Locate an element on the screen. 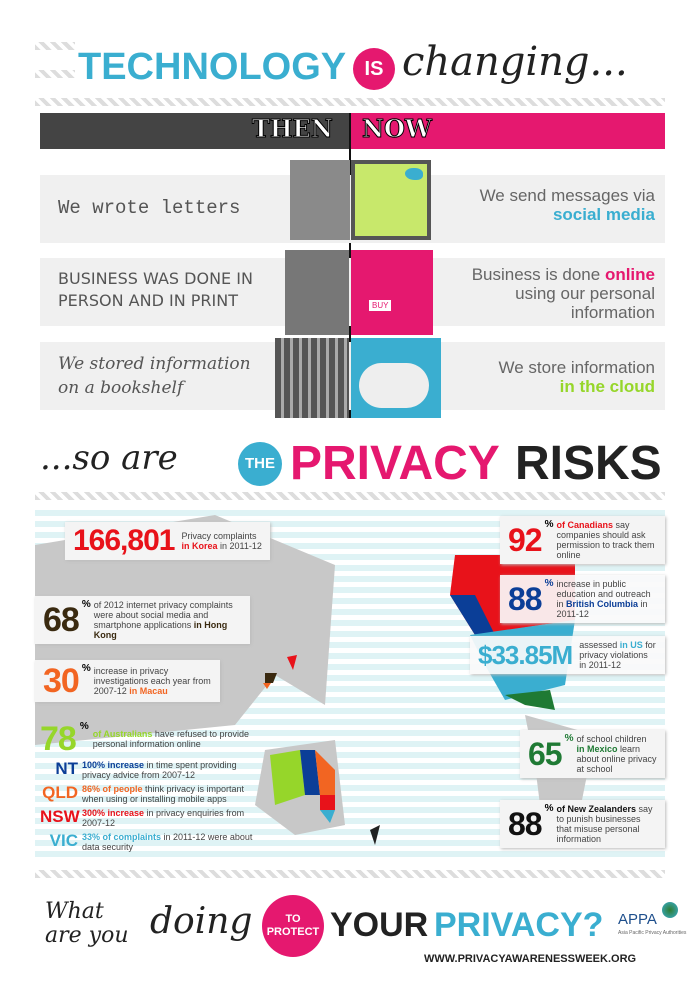  then-text: BUSINESS WAS DONE IN PERSON AND IN PRINT is located at coordinates (155, 289).